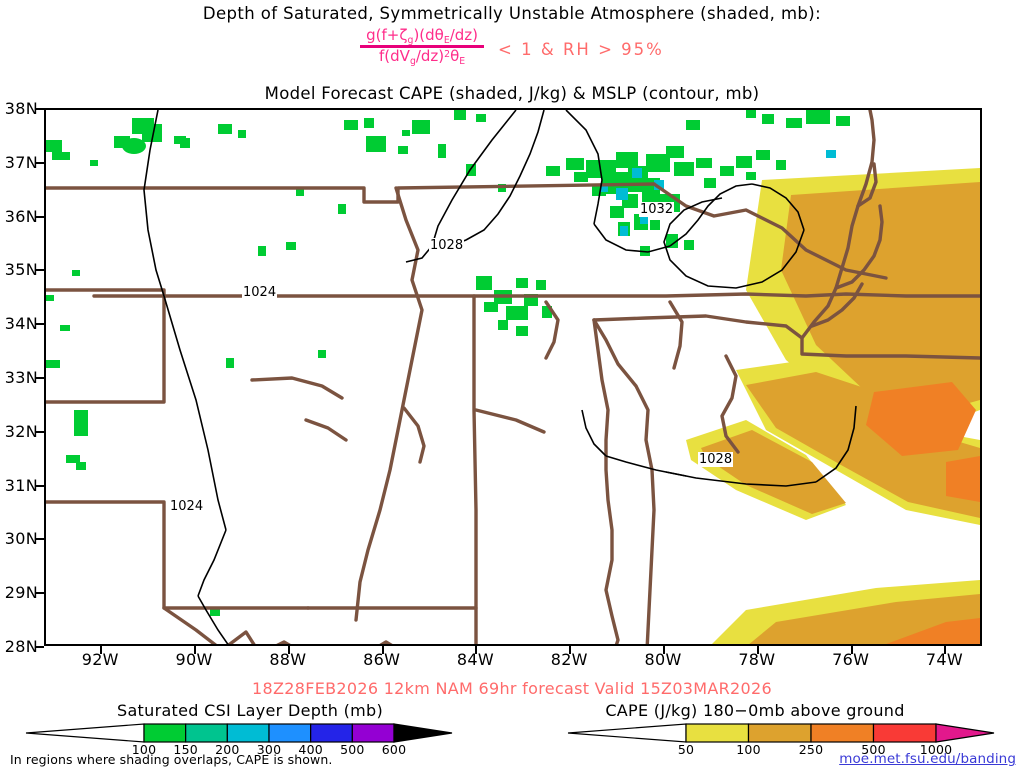  Describe the element at coordinates (21, 646) in the screenshot. I see `lat-tick-label: 28N` at that location.